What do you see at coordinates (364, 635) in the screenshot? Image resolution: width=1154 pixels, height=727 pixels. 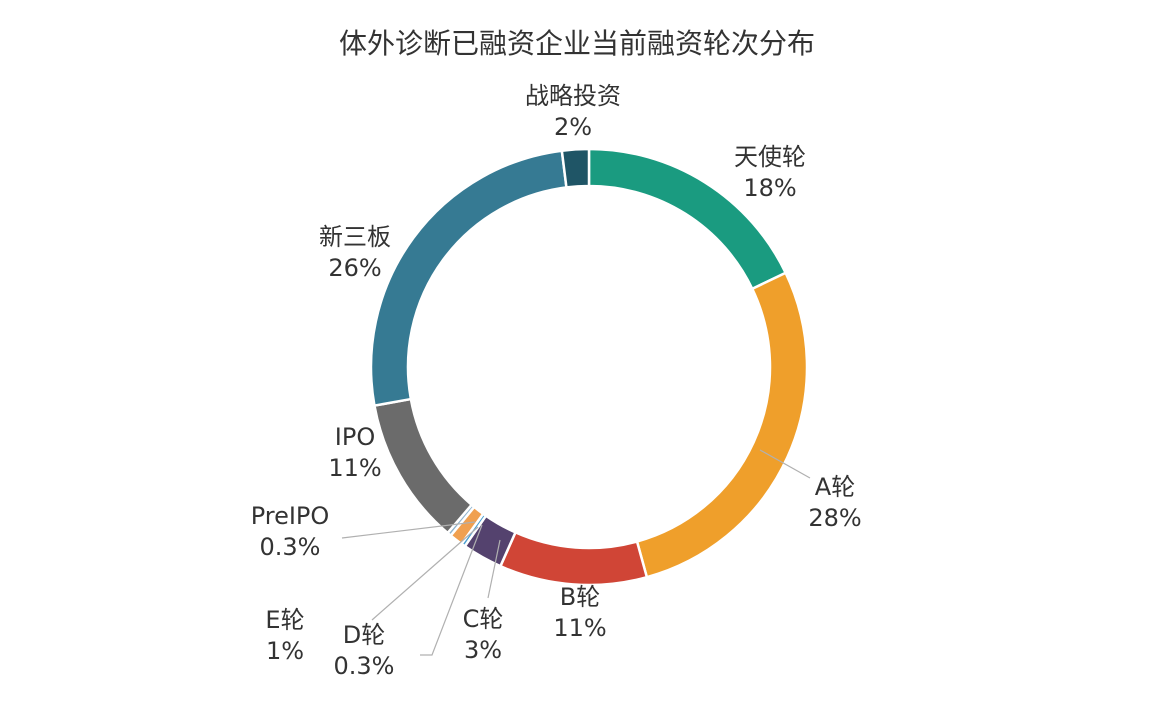 I see `slice-label-4: D轮` at bounding box center [364, 635].